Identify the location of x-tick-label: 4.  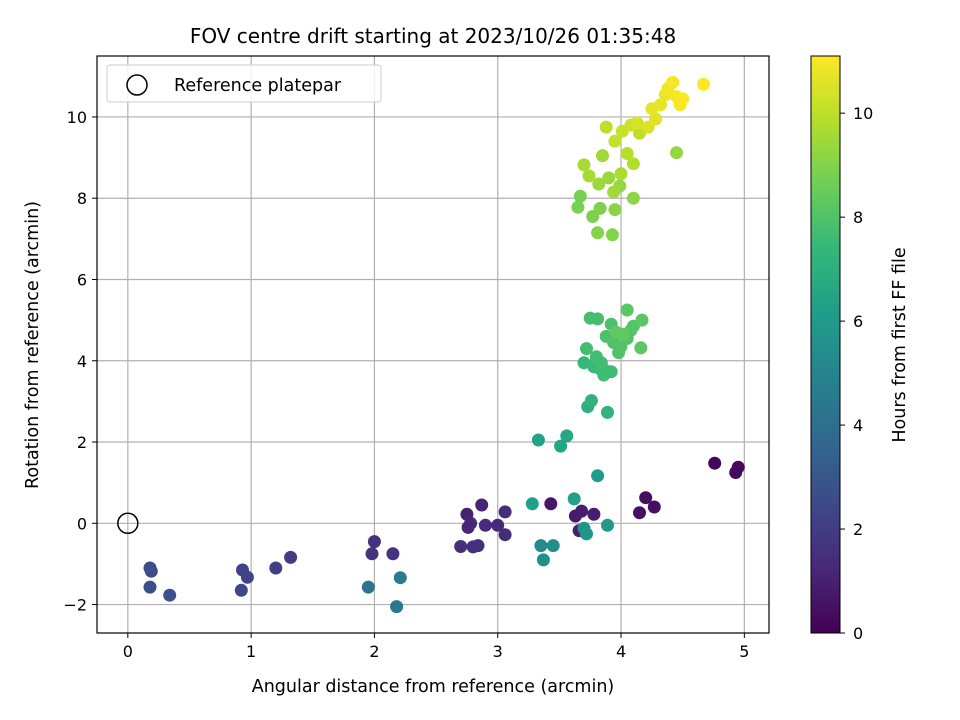
(621, 651).